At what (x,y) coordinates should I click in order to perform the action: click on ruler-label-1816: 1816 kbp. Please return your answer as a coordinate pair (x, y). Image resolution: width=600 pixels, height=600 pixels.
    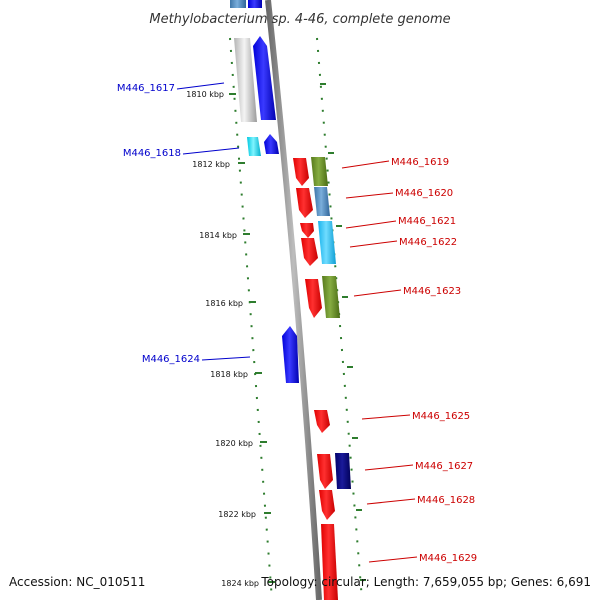
    Looking at the image, I should click on (224, 303).